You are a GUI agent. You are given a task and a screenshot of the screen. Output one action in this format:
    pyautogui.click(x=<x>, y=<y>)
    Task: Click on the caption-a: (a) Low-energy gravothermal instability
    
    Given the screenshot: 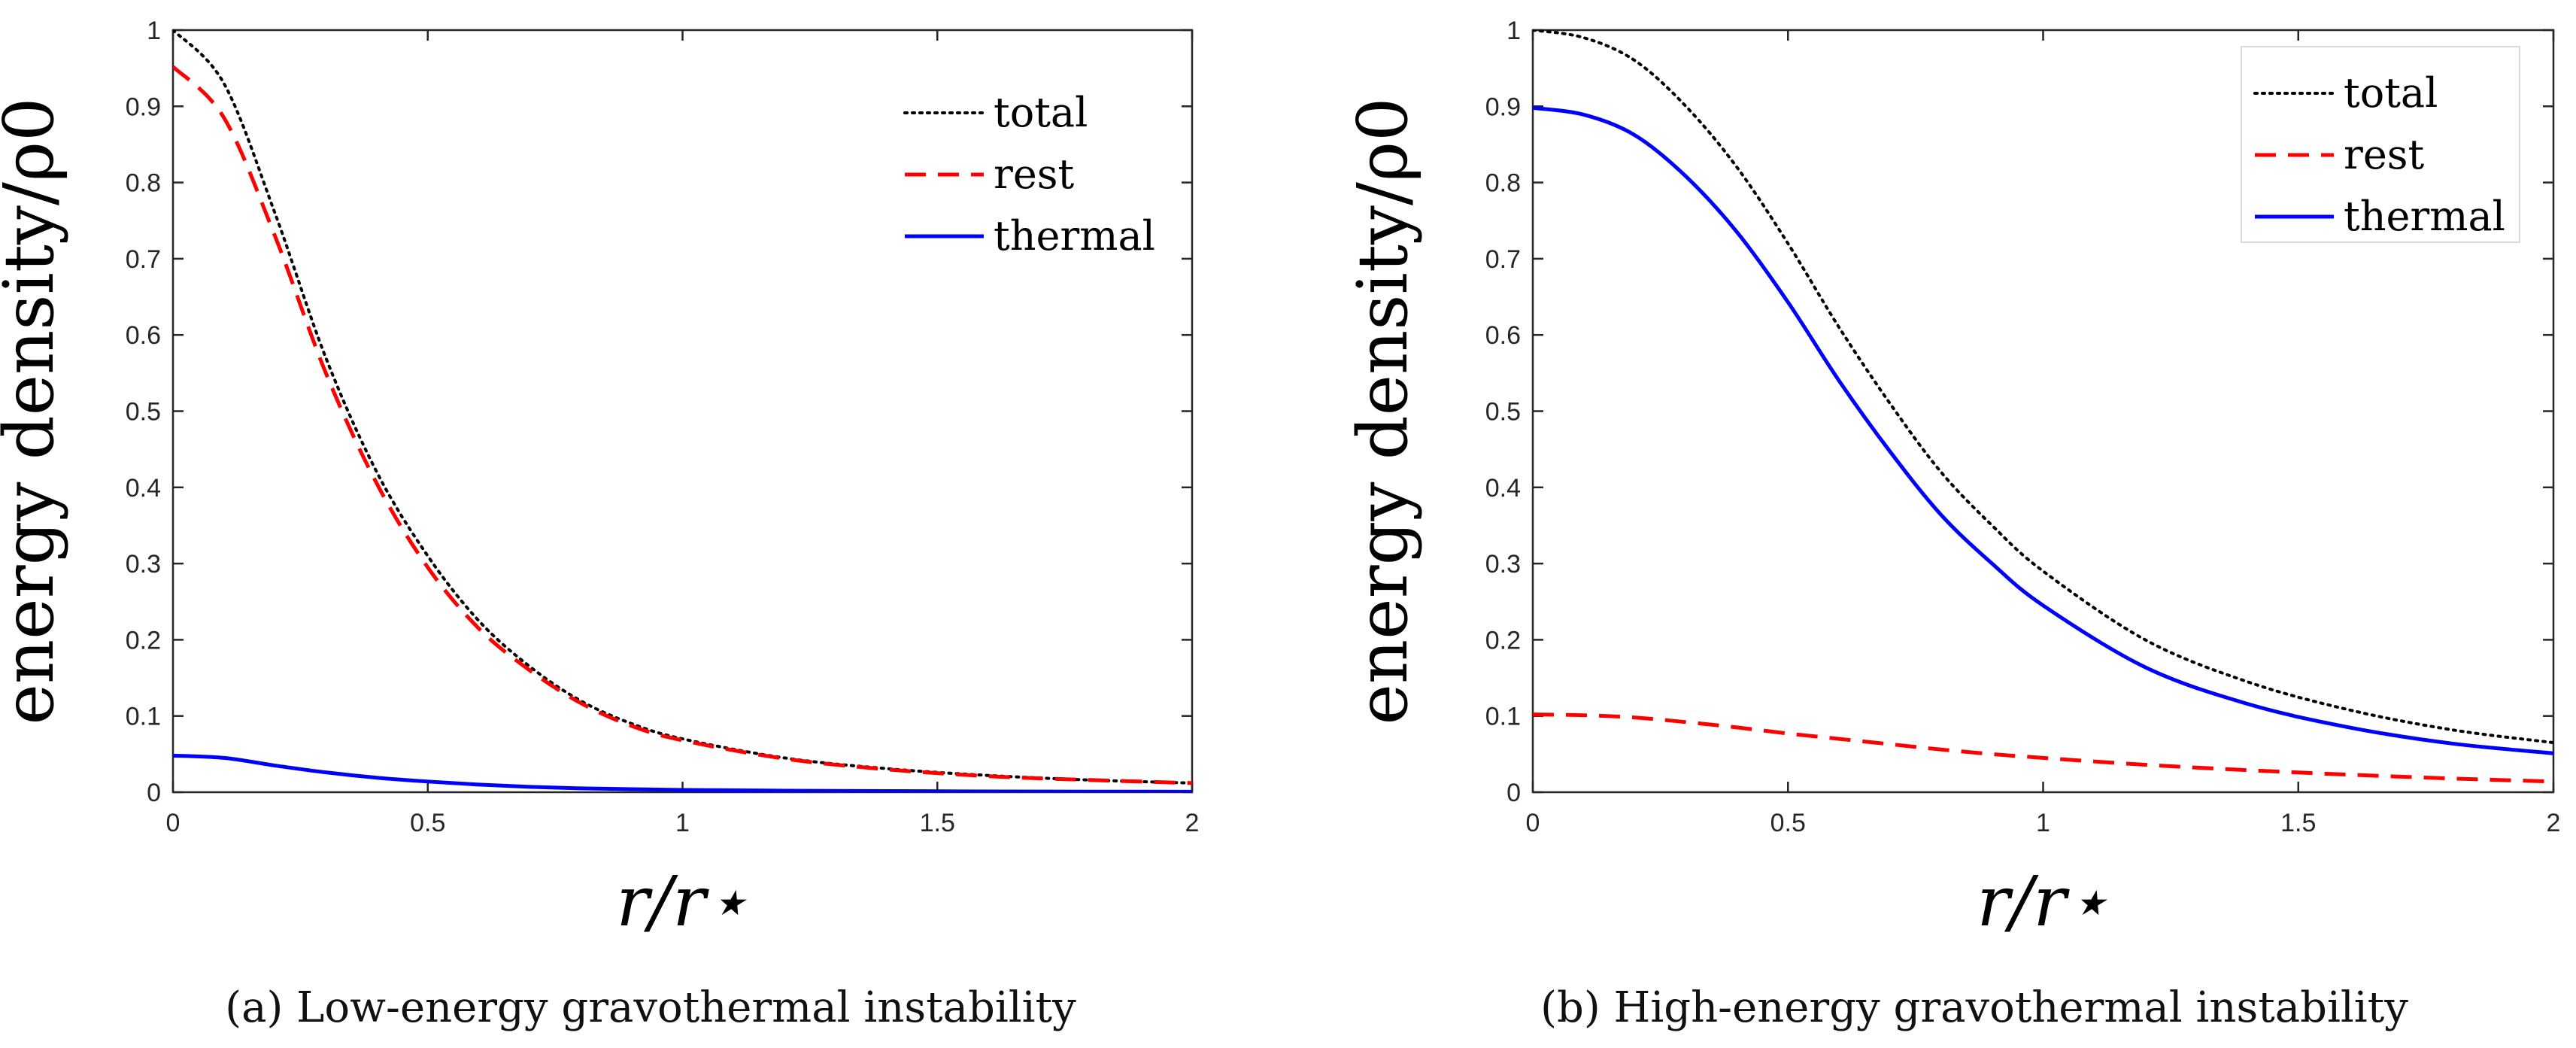 What is the action you would take?
    pyautogui.click(x=650, y=1007)
    